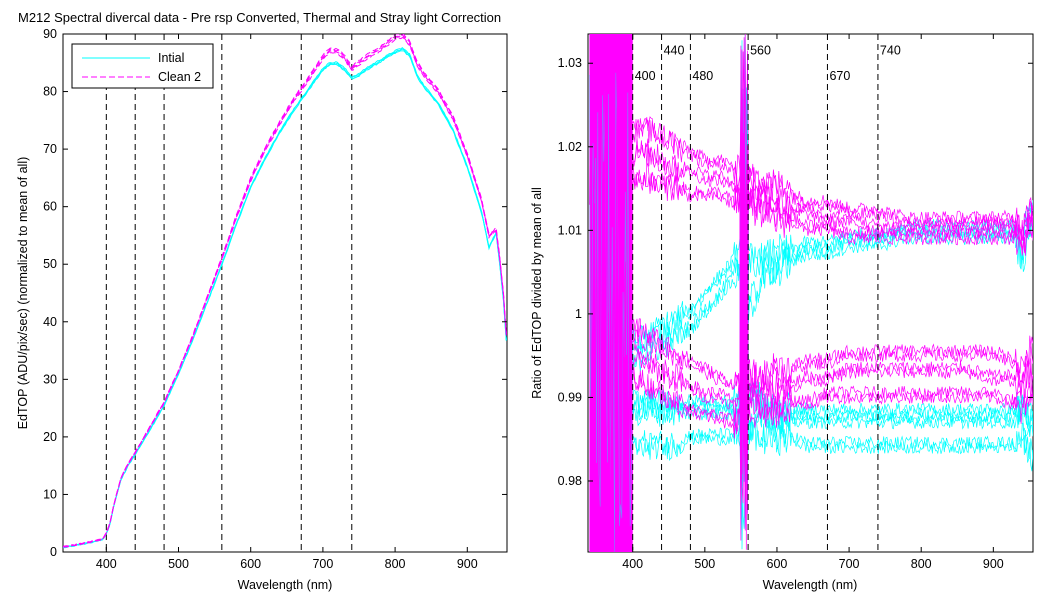 This screenshot has height=600, width=1050. Describe the element at coordinates (890, 51) in the screenshot. I see `right-annotation-label: 740` at that location.